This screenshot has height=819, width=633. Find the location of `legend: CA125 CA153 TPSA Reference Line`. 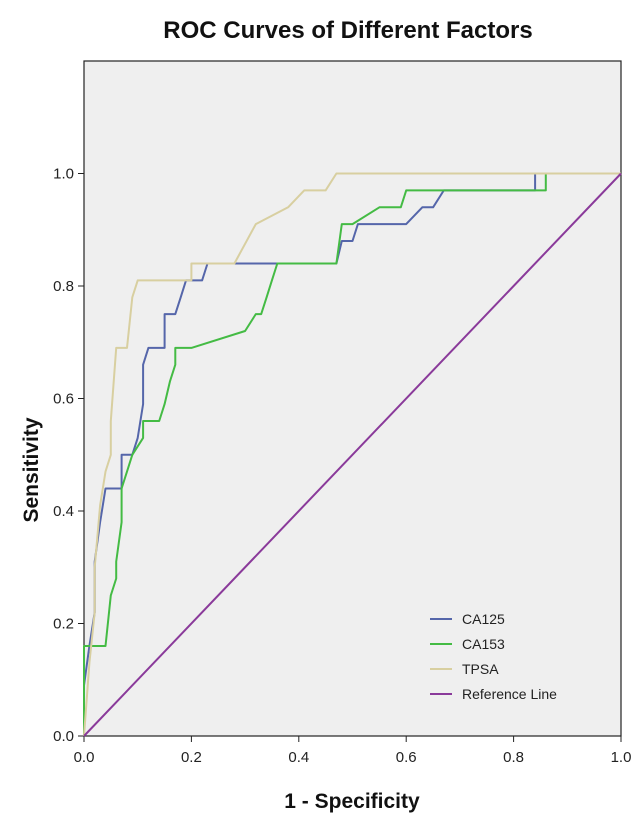

legend: CA125 CA153 TPSA Reference Line is located at coordinates (493, 656).